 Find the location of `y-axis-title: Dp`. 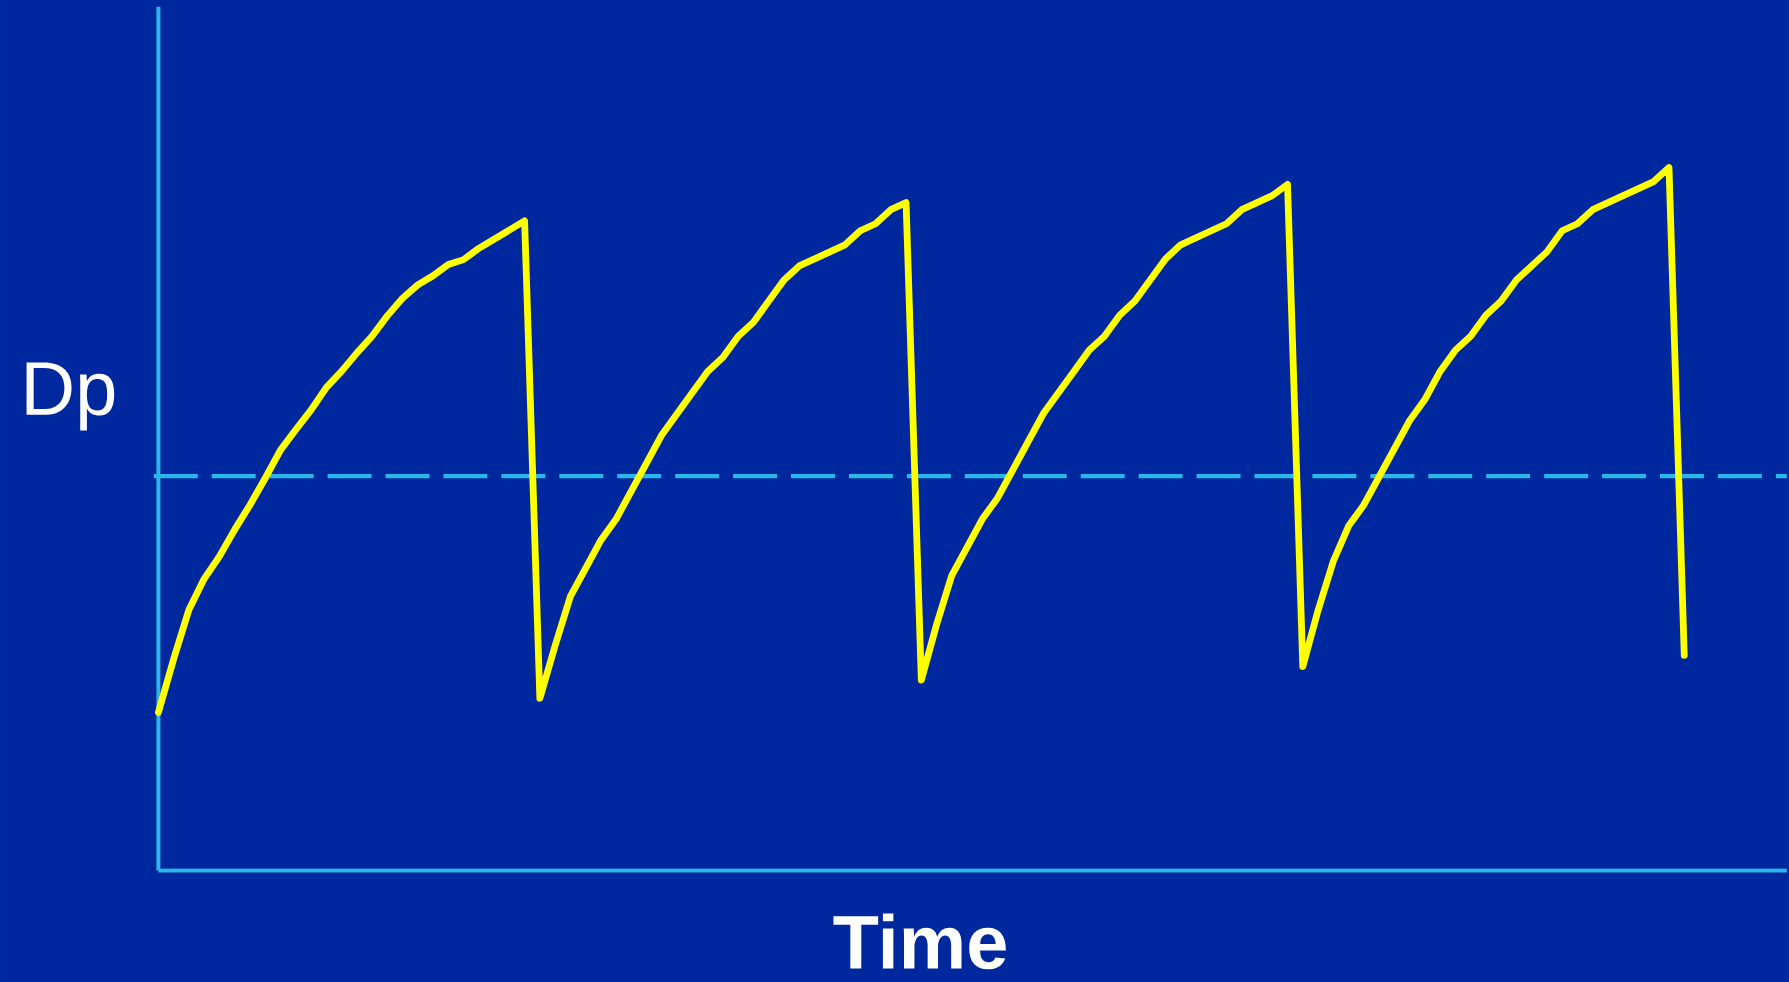

y-axis-title: Dp is located at coordinates (70, 396).